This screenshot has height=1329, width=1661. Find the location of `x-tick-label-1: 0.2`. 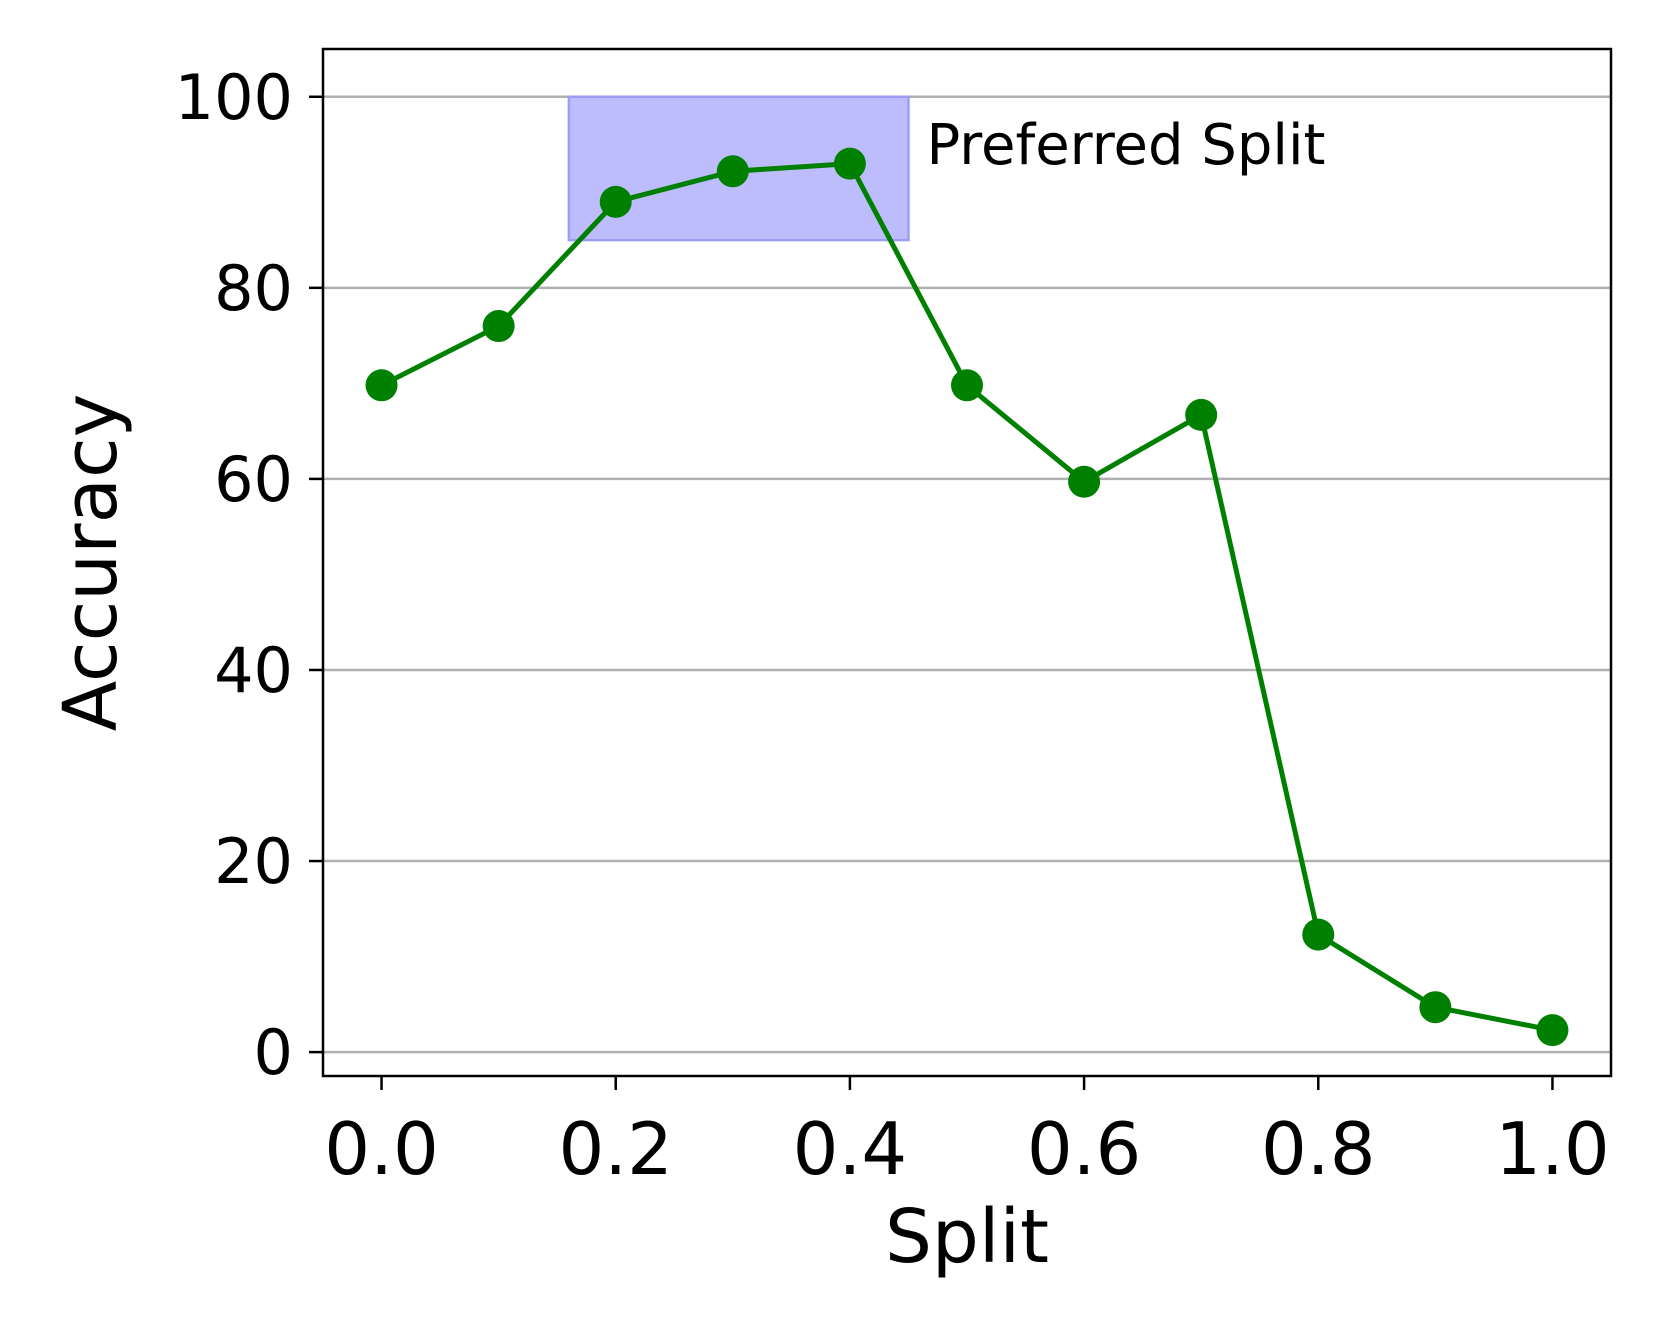

x-tick-label-1: 0.2 is located at coordinates (615, 1149).